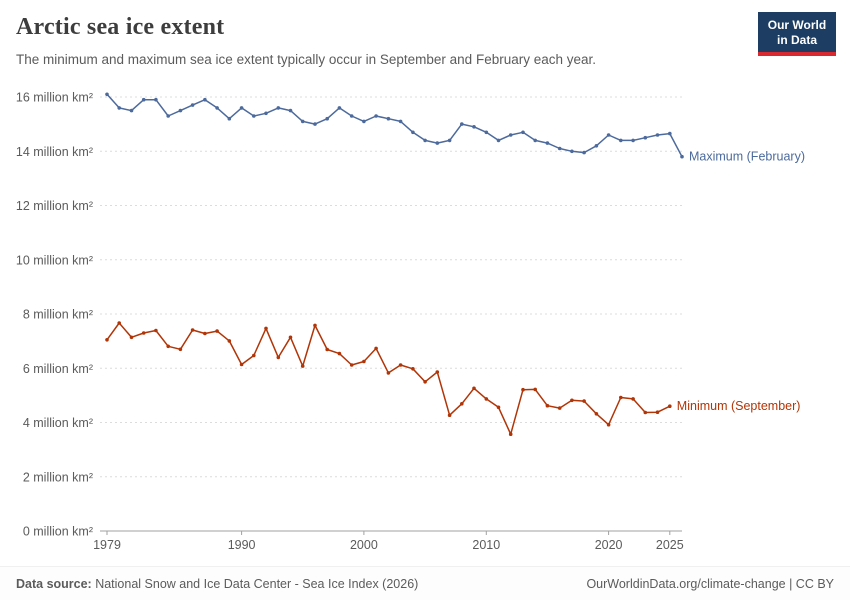 The image size is (850, 600). What do you see at coordinates (394, 125) in the screenshot?
I see `series-line-maximum-february-` at bounding box center [394, 125].